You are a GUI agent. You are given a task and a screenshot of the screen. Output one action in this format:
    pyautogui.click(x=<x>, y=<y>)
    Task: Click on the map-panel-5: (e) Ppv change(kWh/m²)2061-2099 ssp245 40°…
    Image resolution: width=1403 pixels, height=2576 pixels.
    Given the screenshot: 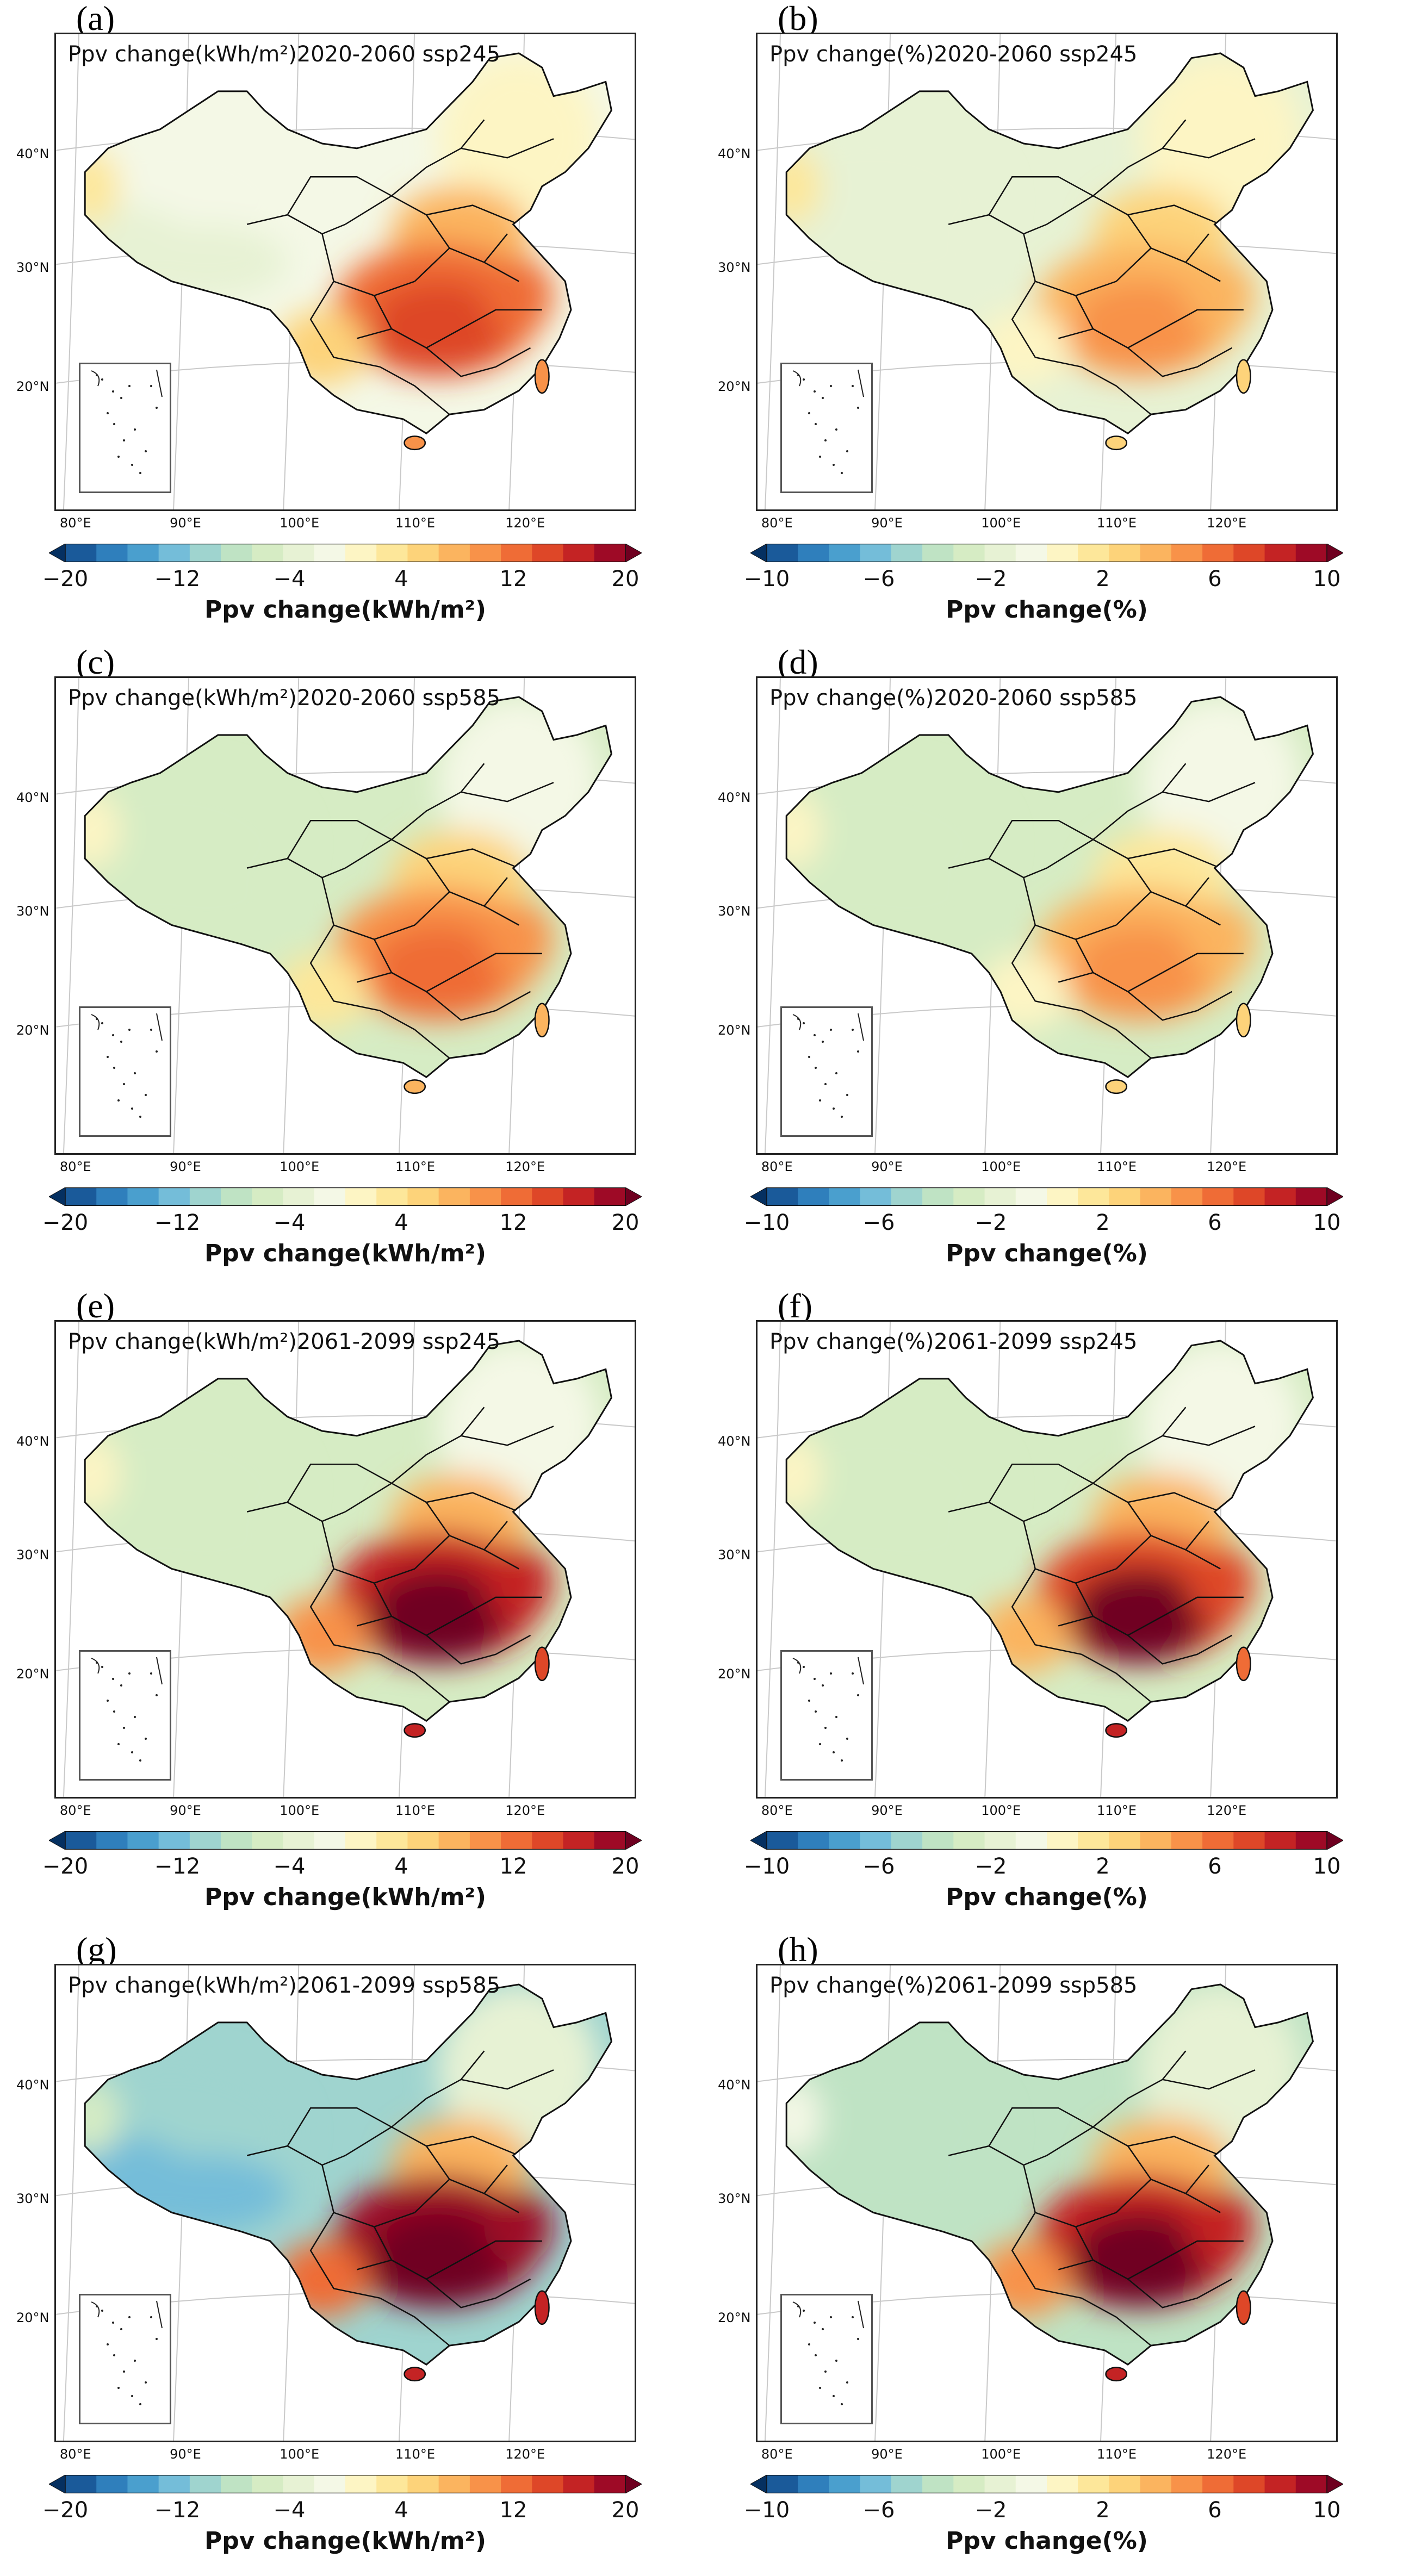 What is the action you would take?
    pyautogui.click(x=351, y=1609)
    